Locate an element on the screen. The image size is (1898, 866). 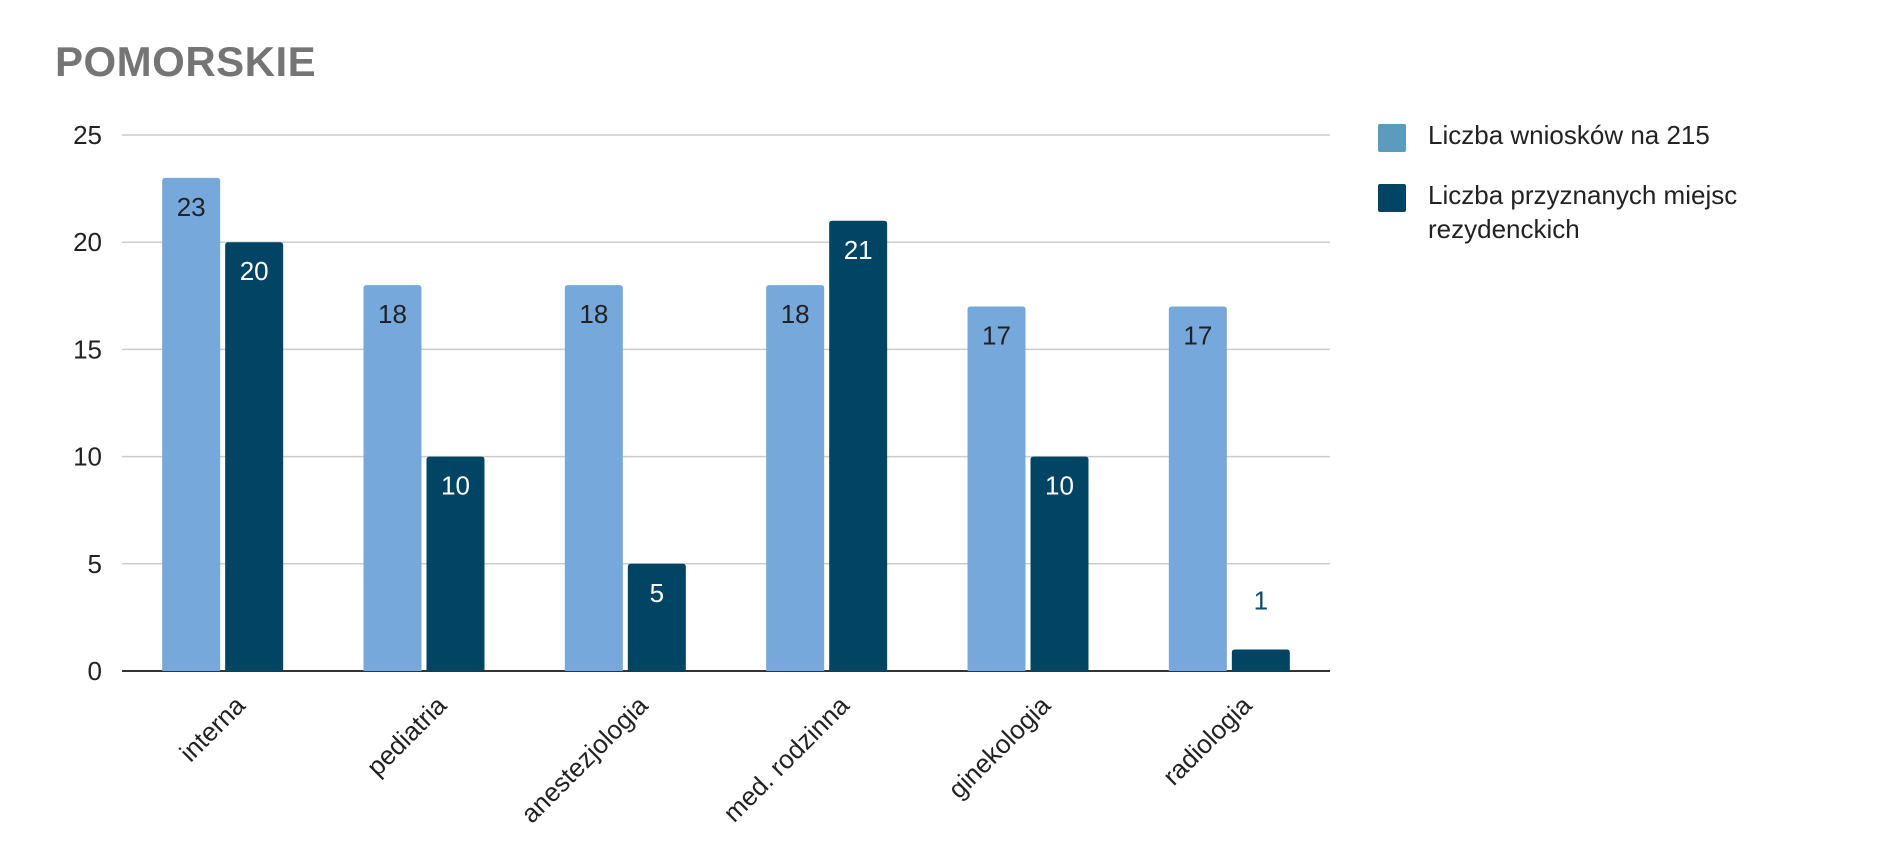
legend-swatch-applications is located at coordinates (1392, 138).